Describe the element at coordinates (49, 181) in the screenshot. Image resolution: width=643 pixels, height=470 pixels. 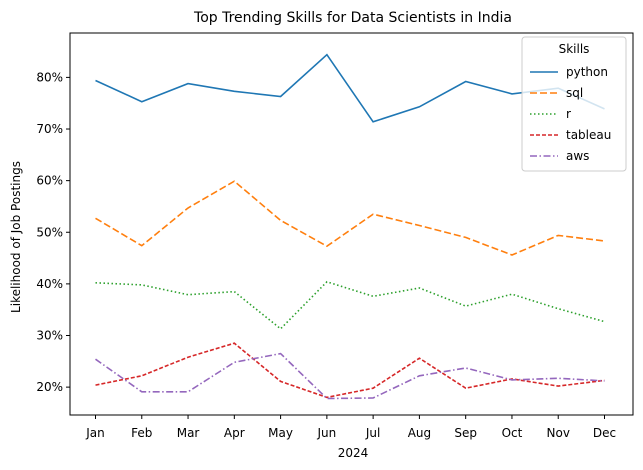
I see `y-tick-label: 60%` at that location.